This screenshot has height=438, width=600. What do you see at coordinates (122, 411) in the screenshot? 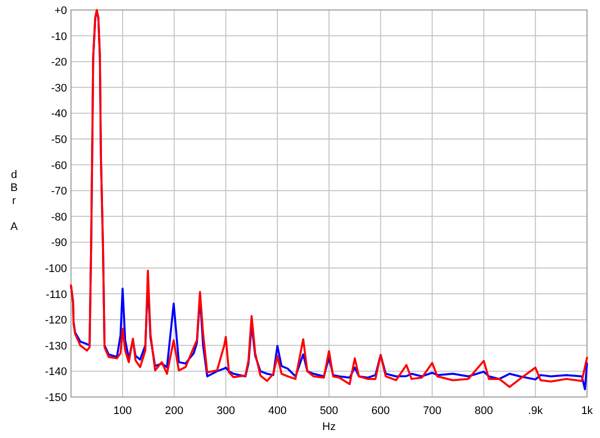
I see `x-tick-label: 100` at bounding box center [122, 411].